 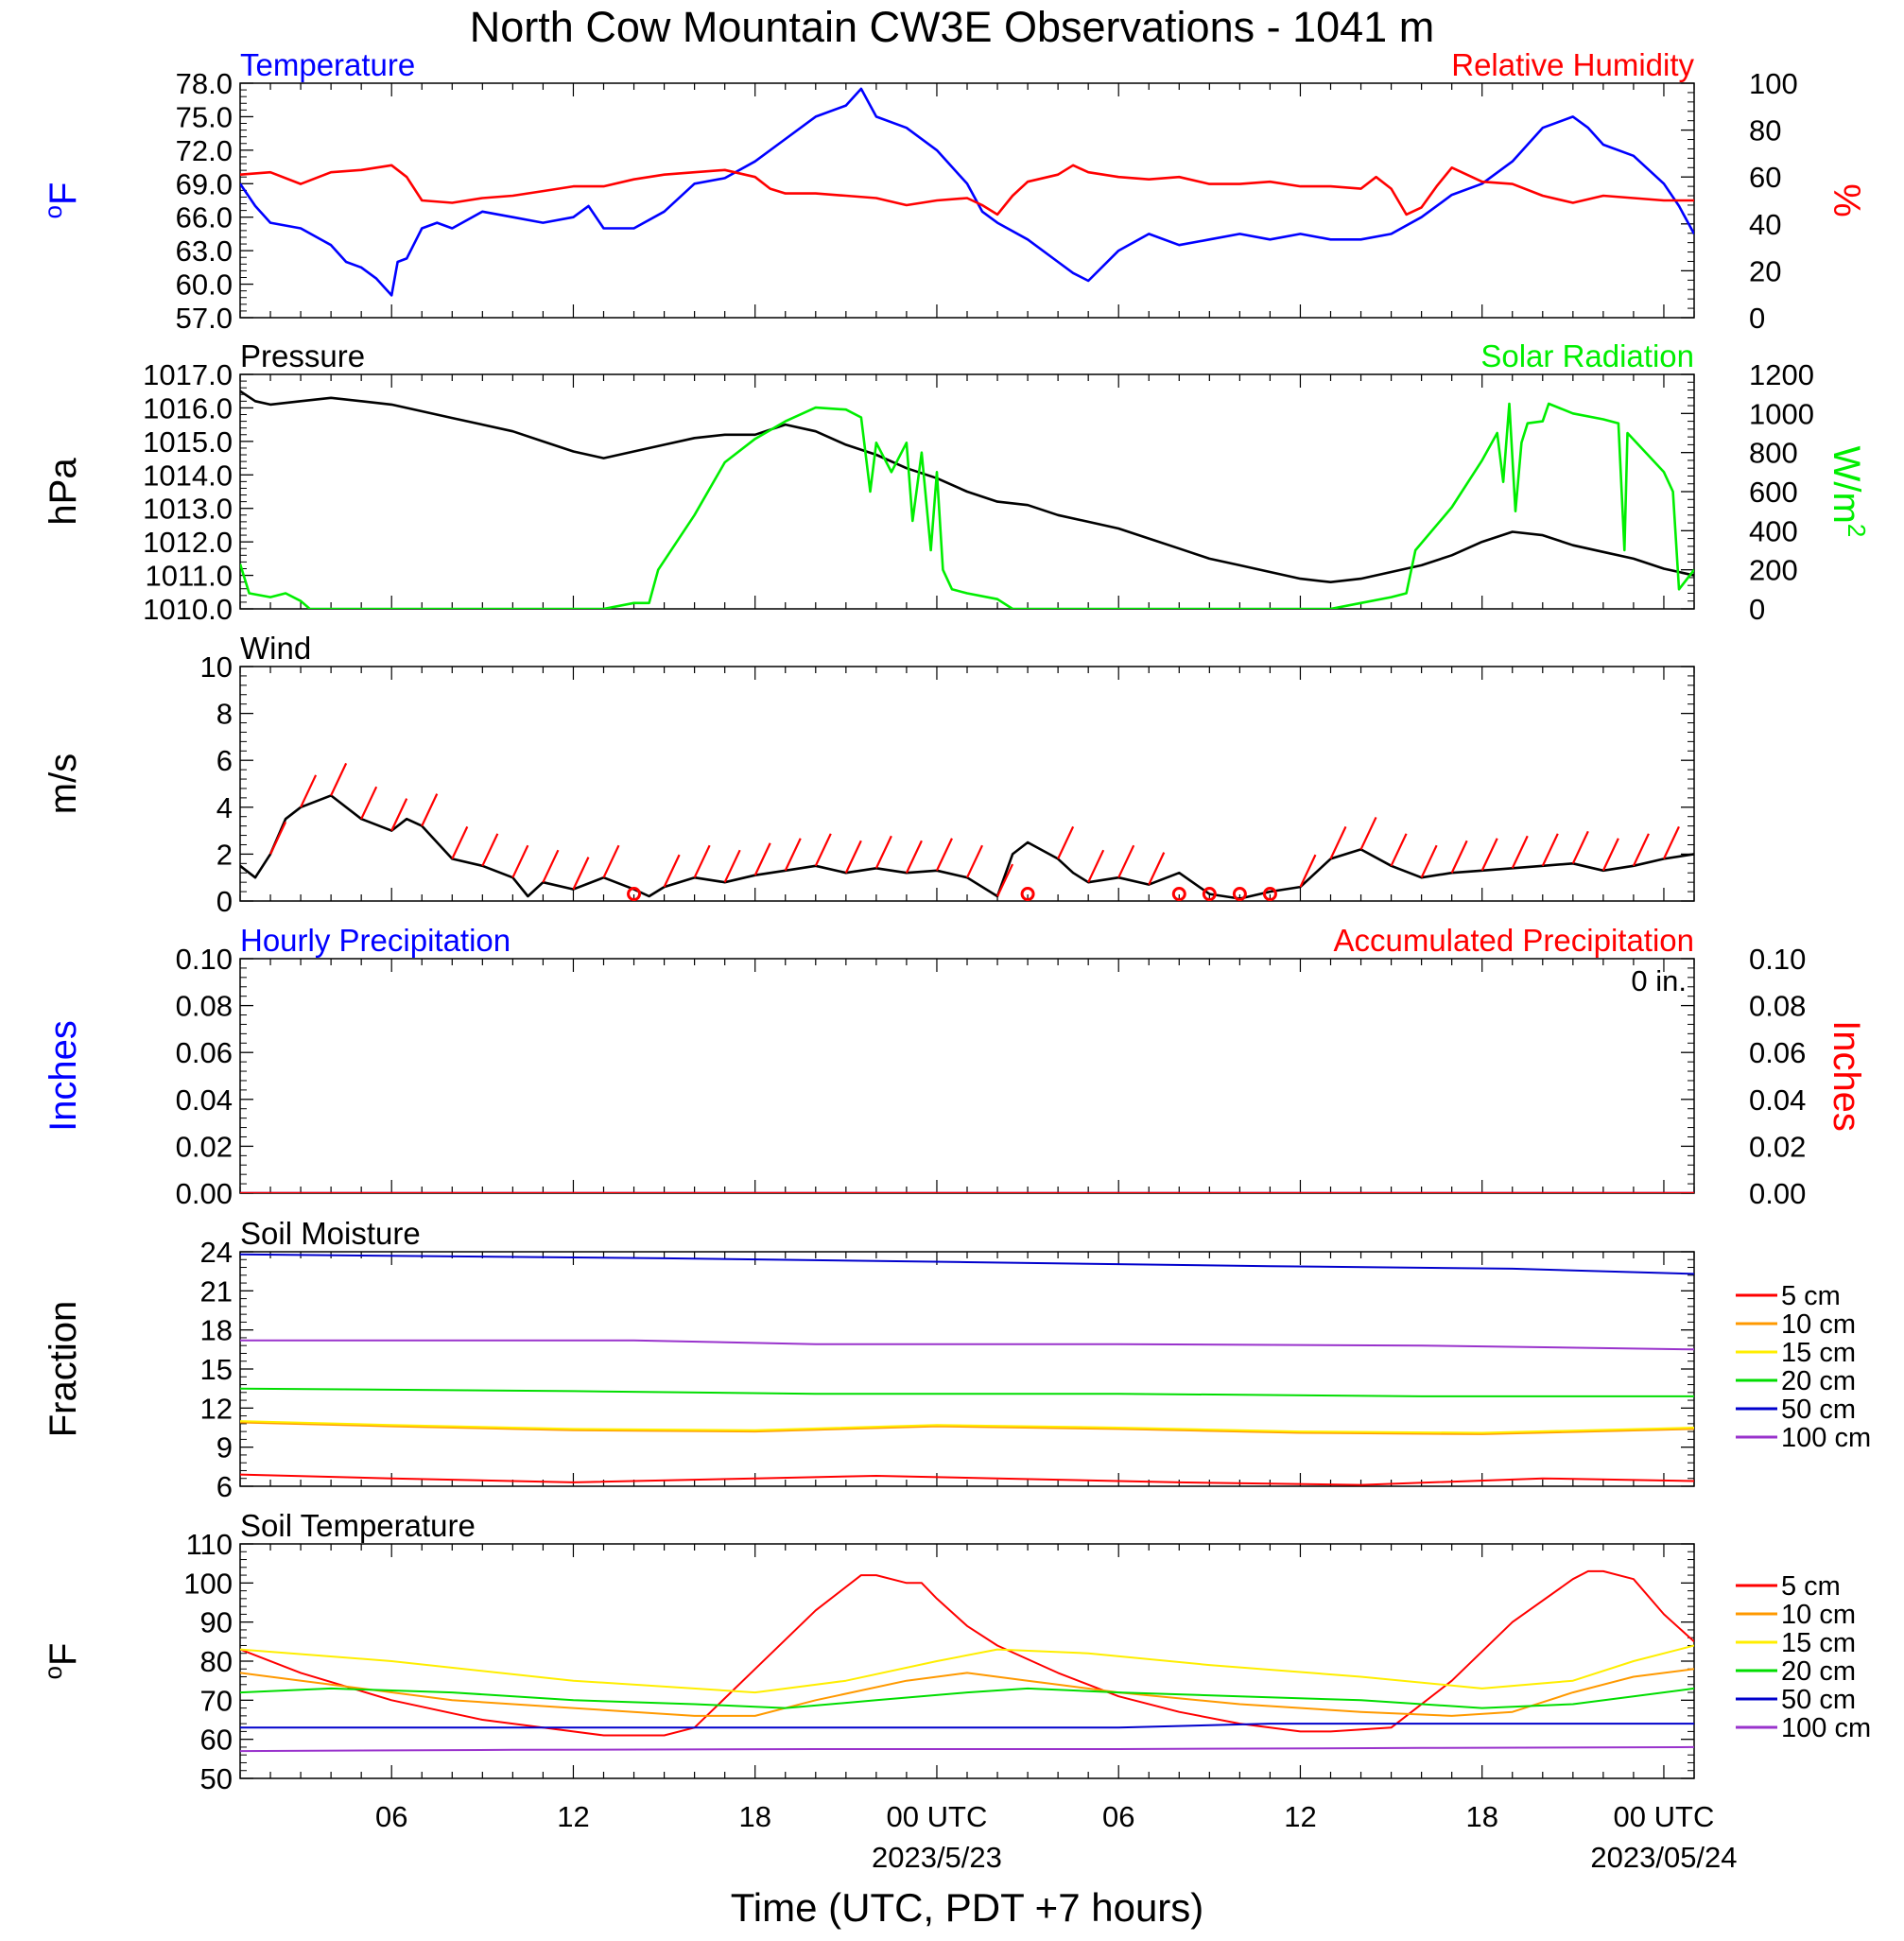 I want to click on x-date-label: 2023/5/23, so click(x=937, y=1858).